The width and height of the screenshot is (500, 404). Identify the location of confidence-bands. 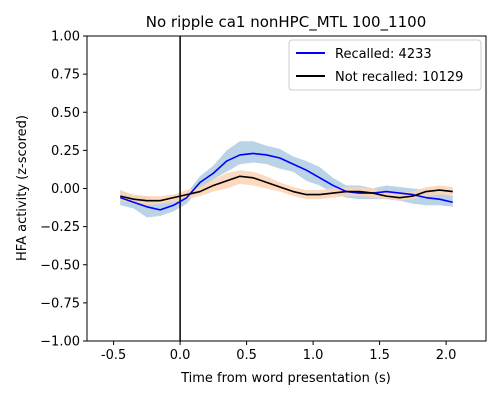
(286, 179).